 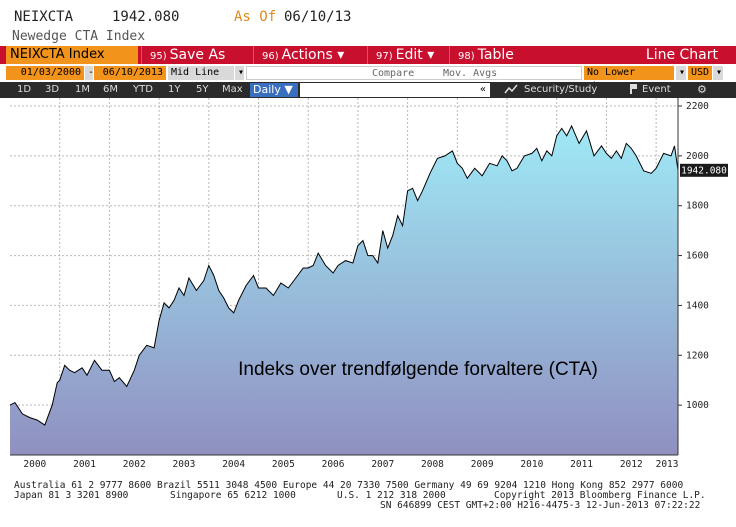 I want to click on currency-dropdown: ▾, so click(x=718, y=73).